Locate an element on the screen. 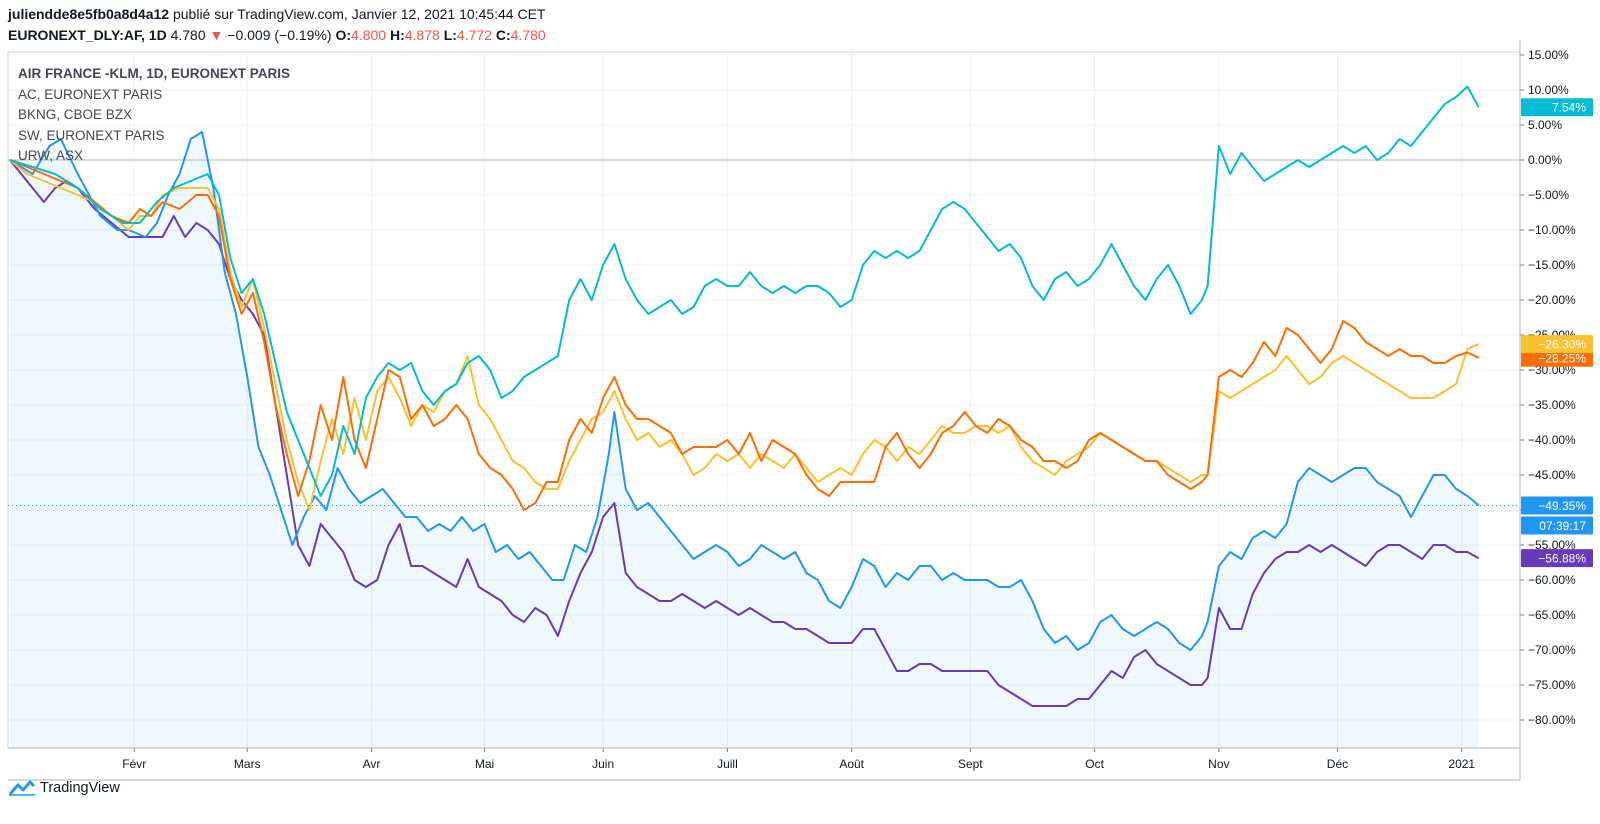  last-value-badge-ac is located at coordinates (1557, 357).